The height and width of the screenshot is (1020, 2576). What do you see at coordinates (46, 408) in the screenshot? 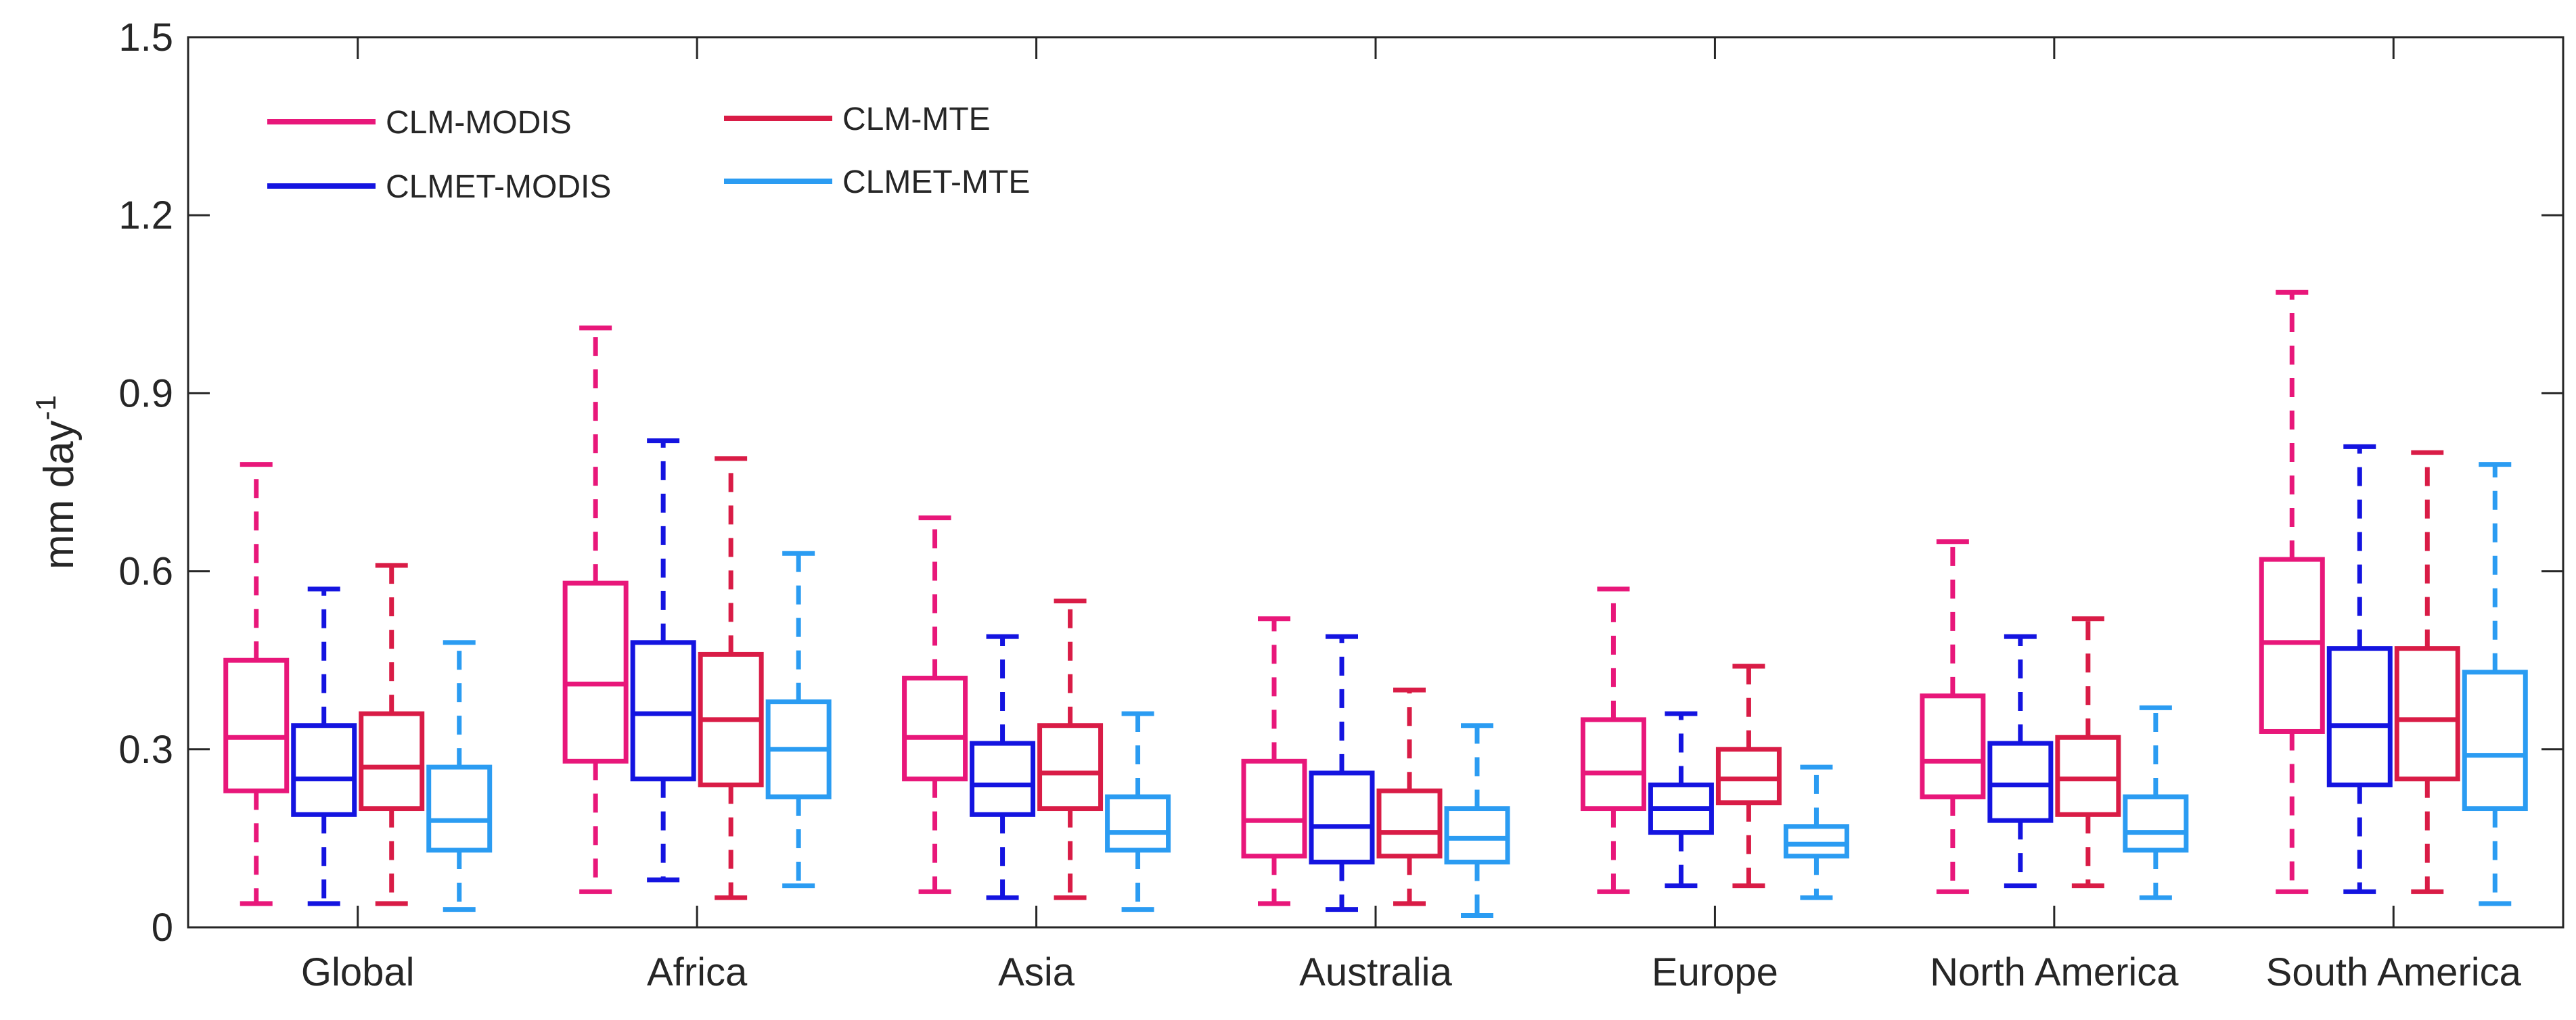
I see `y-axis-label-exponent: -1` at bounding box center [46, 408].